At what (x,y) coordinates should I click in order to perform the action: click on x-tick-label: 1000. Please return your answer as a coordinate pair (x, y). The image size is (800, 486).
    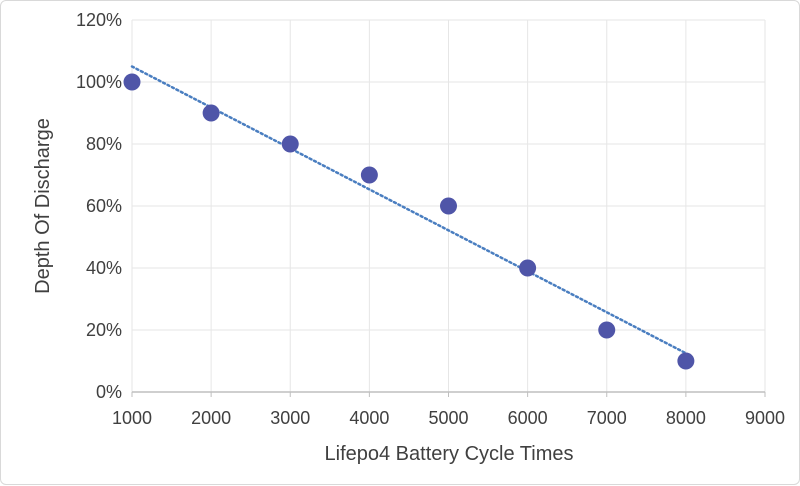
    Looking at the image, I should click on (132, 418).